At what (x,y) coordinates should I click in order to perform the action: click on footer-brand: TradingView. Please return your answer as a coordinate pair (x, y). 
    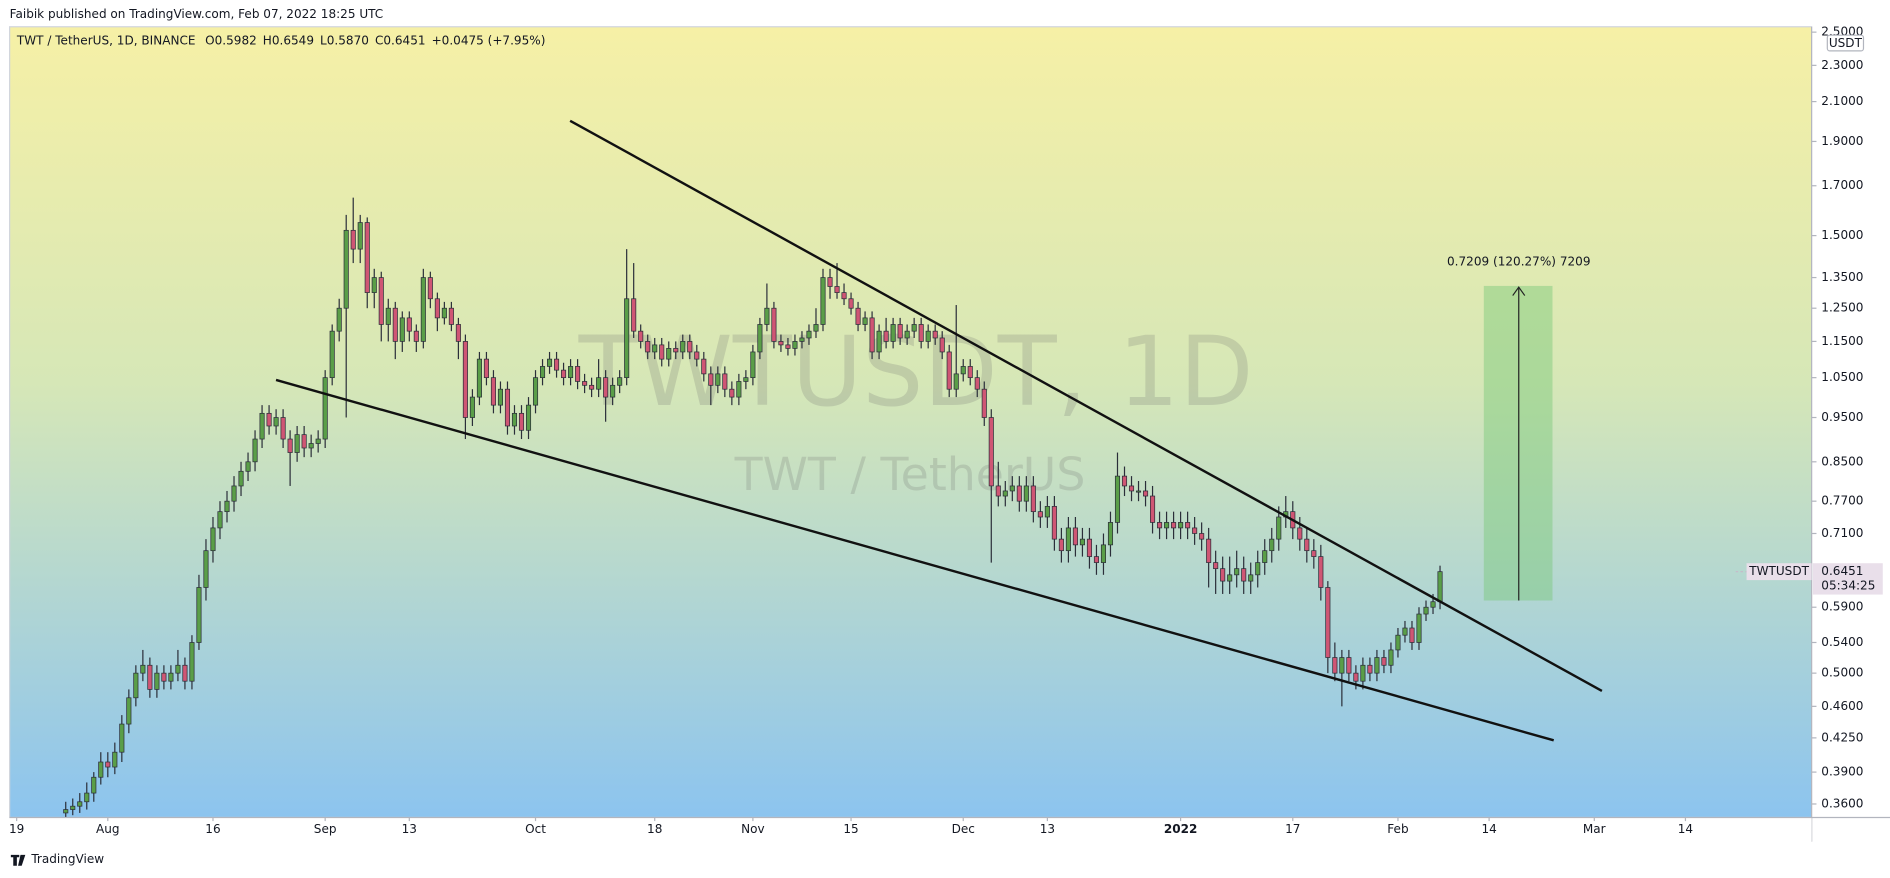
    Looking at the image, I should click on (67, 859).